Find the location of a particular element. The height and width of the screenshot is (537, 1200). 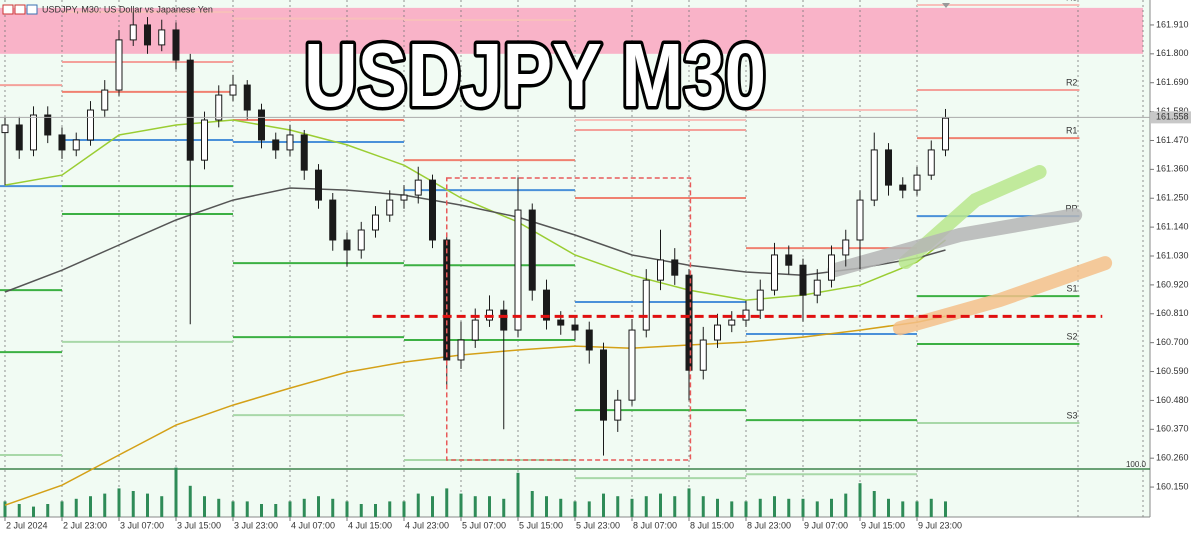

y-tick-label: 160.590 is located at coordinates (1172, 371).